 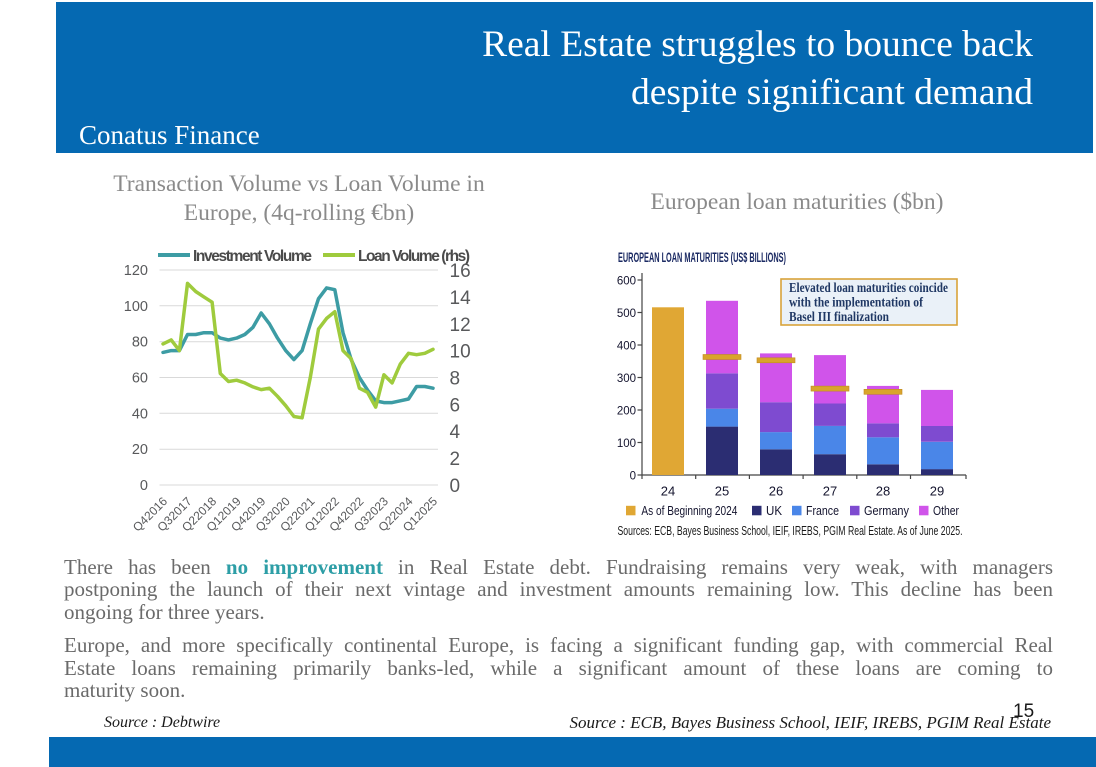 What do you see at coordinates (455, 379) in the screenshot?
I see `svg-text: 8` at bounding box center [455, 379].